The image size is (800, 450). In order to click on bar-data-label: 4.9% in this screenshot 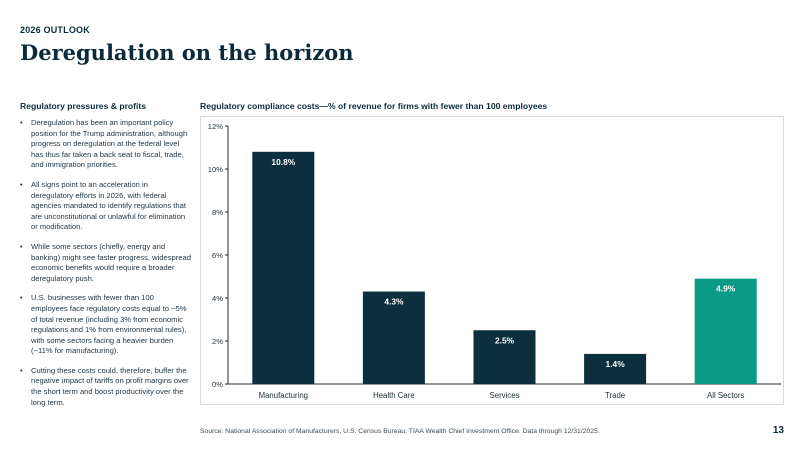, I will do `click(726, 289)`.